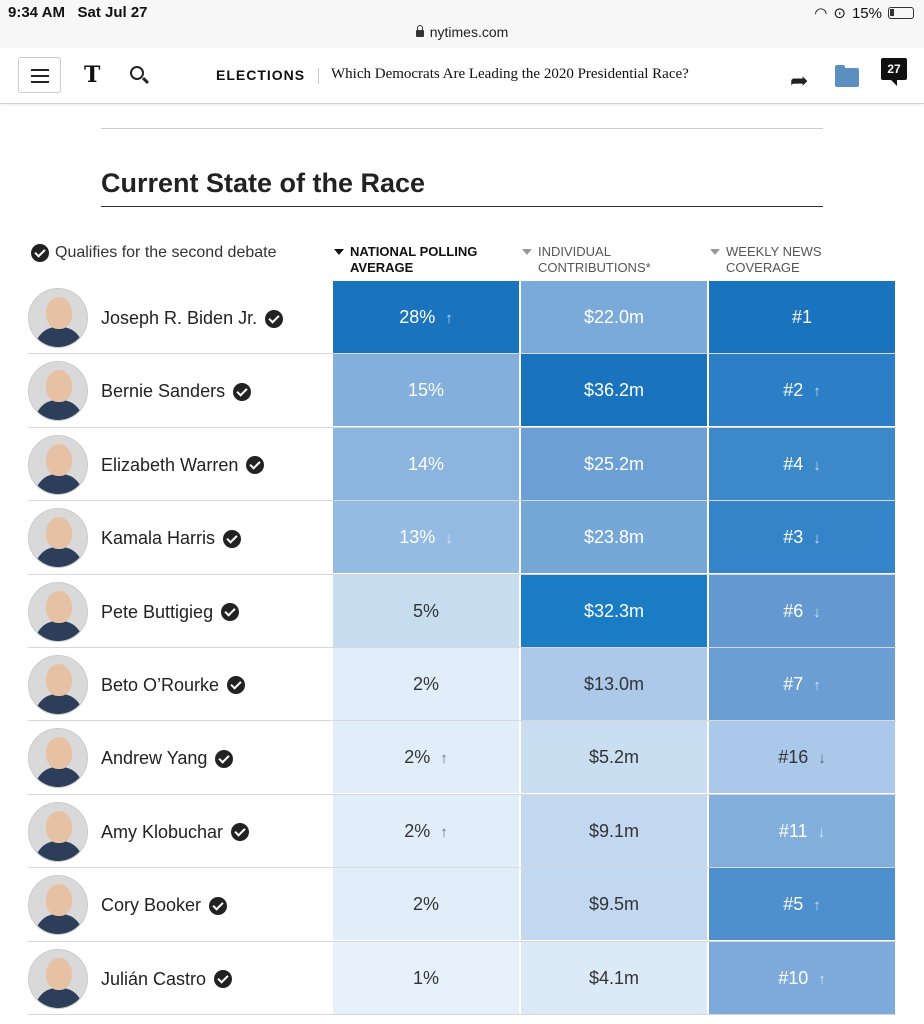 This screenshot has height=1024, width=924. What do you see at coordinates (614, 757) in the screenshot?
I see `contributions-cell: $5.2m` at bounding box center [614, 757].